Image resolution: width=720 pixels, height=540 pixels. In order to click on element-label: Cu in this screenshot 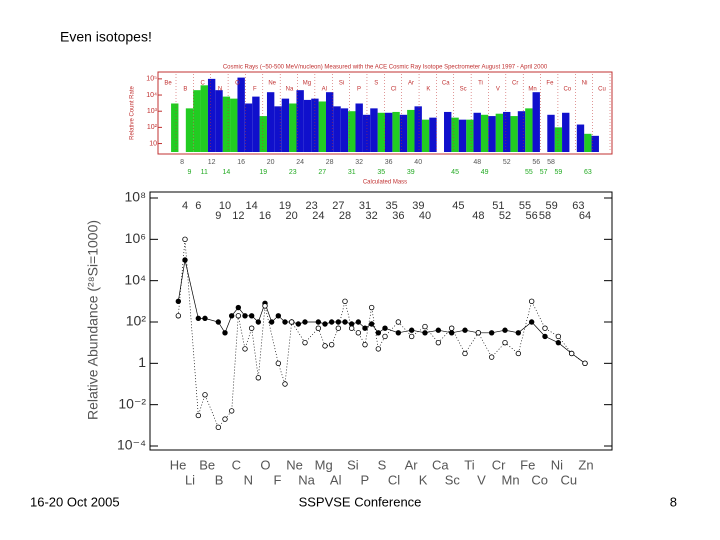, I will do `click(569, 479)`.